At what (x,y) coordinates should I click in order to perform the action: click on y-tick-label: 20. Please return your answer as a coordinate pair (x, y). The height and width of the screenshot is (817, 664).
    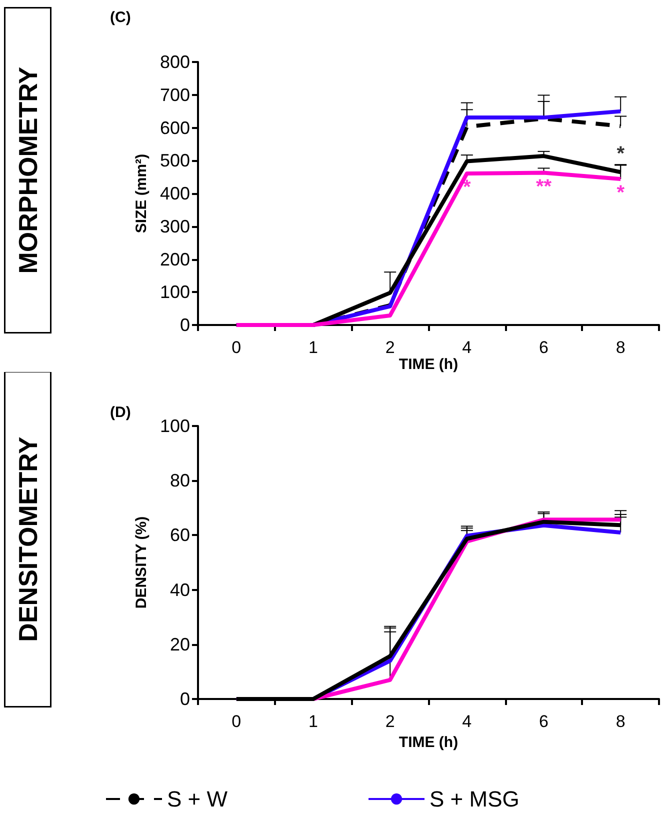
    Looking at the image, I should click on (180, 644).